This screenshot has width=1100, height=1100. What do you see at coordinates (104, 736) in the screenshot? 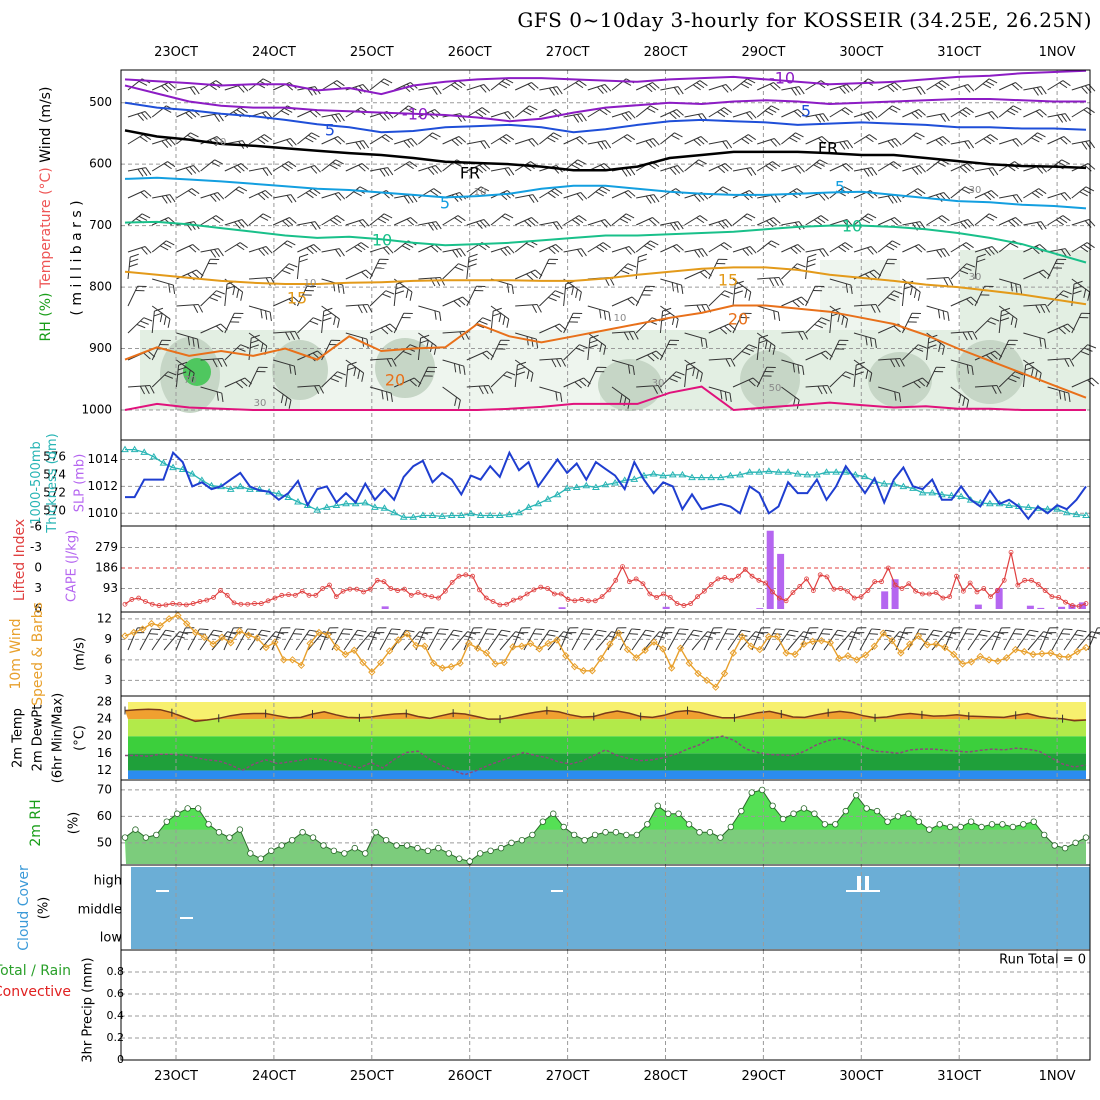
I see `temp-tick-label: 20` at bounding box center [104, 736].